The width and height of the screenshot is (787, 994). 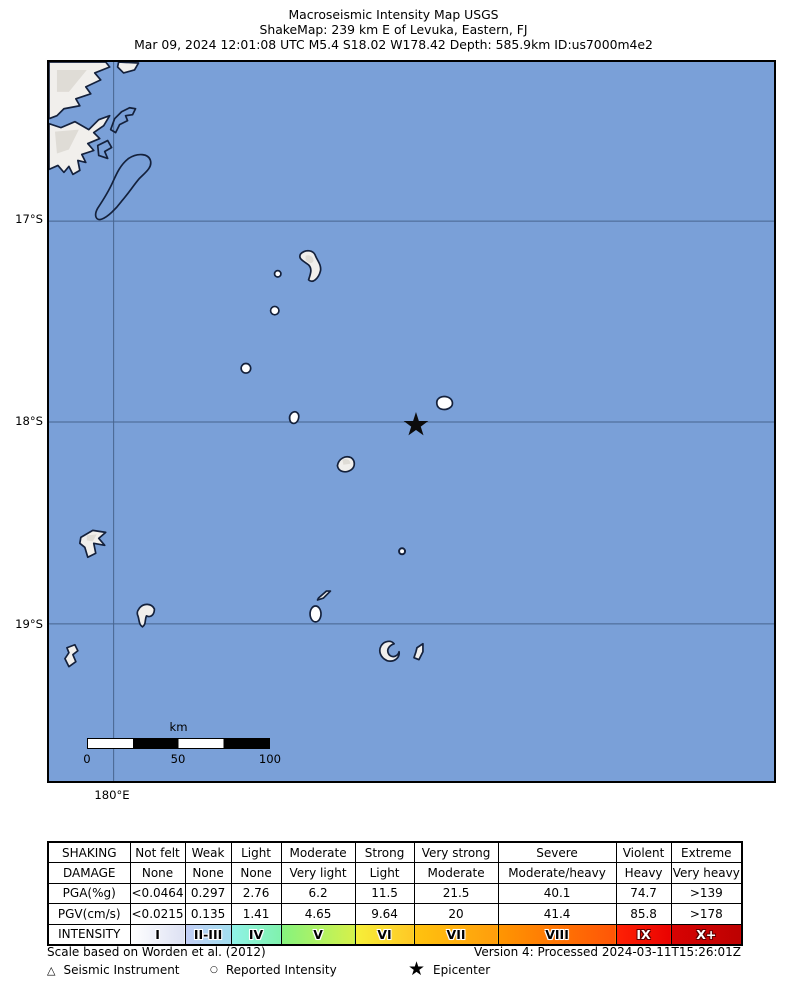 I want to click on legend-item-reported-intensity: ○ Reported Intensity, so click(x=273, y=970).